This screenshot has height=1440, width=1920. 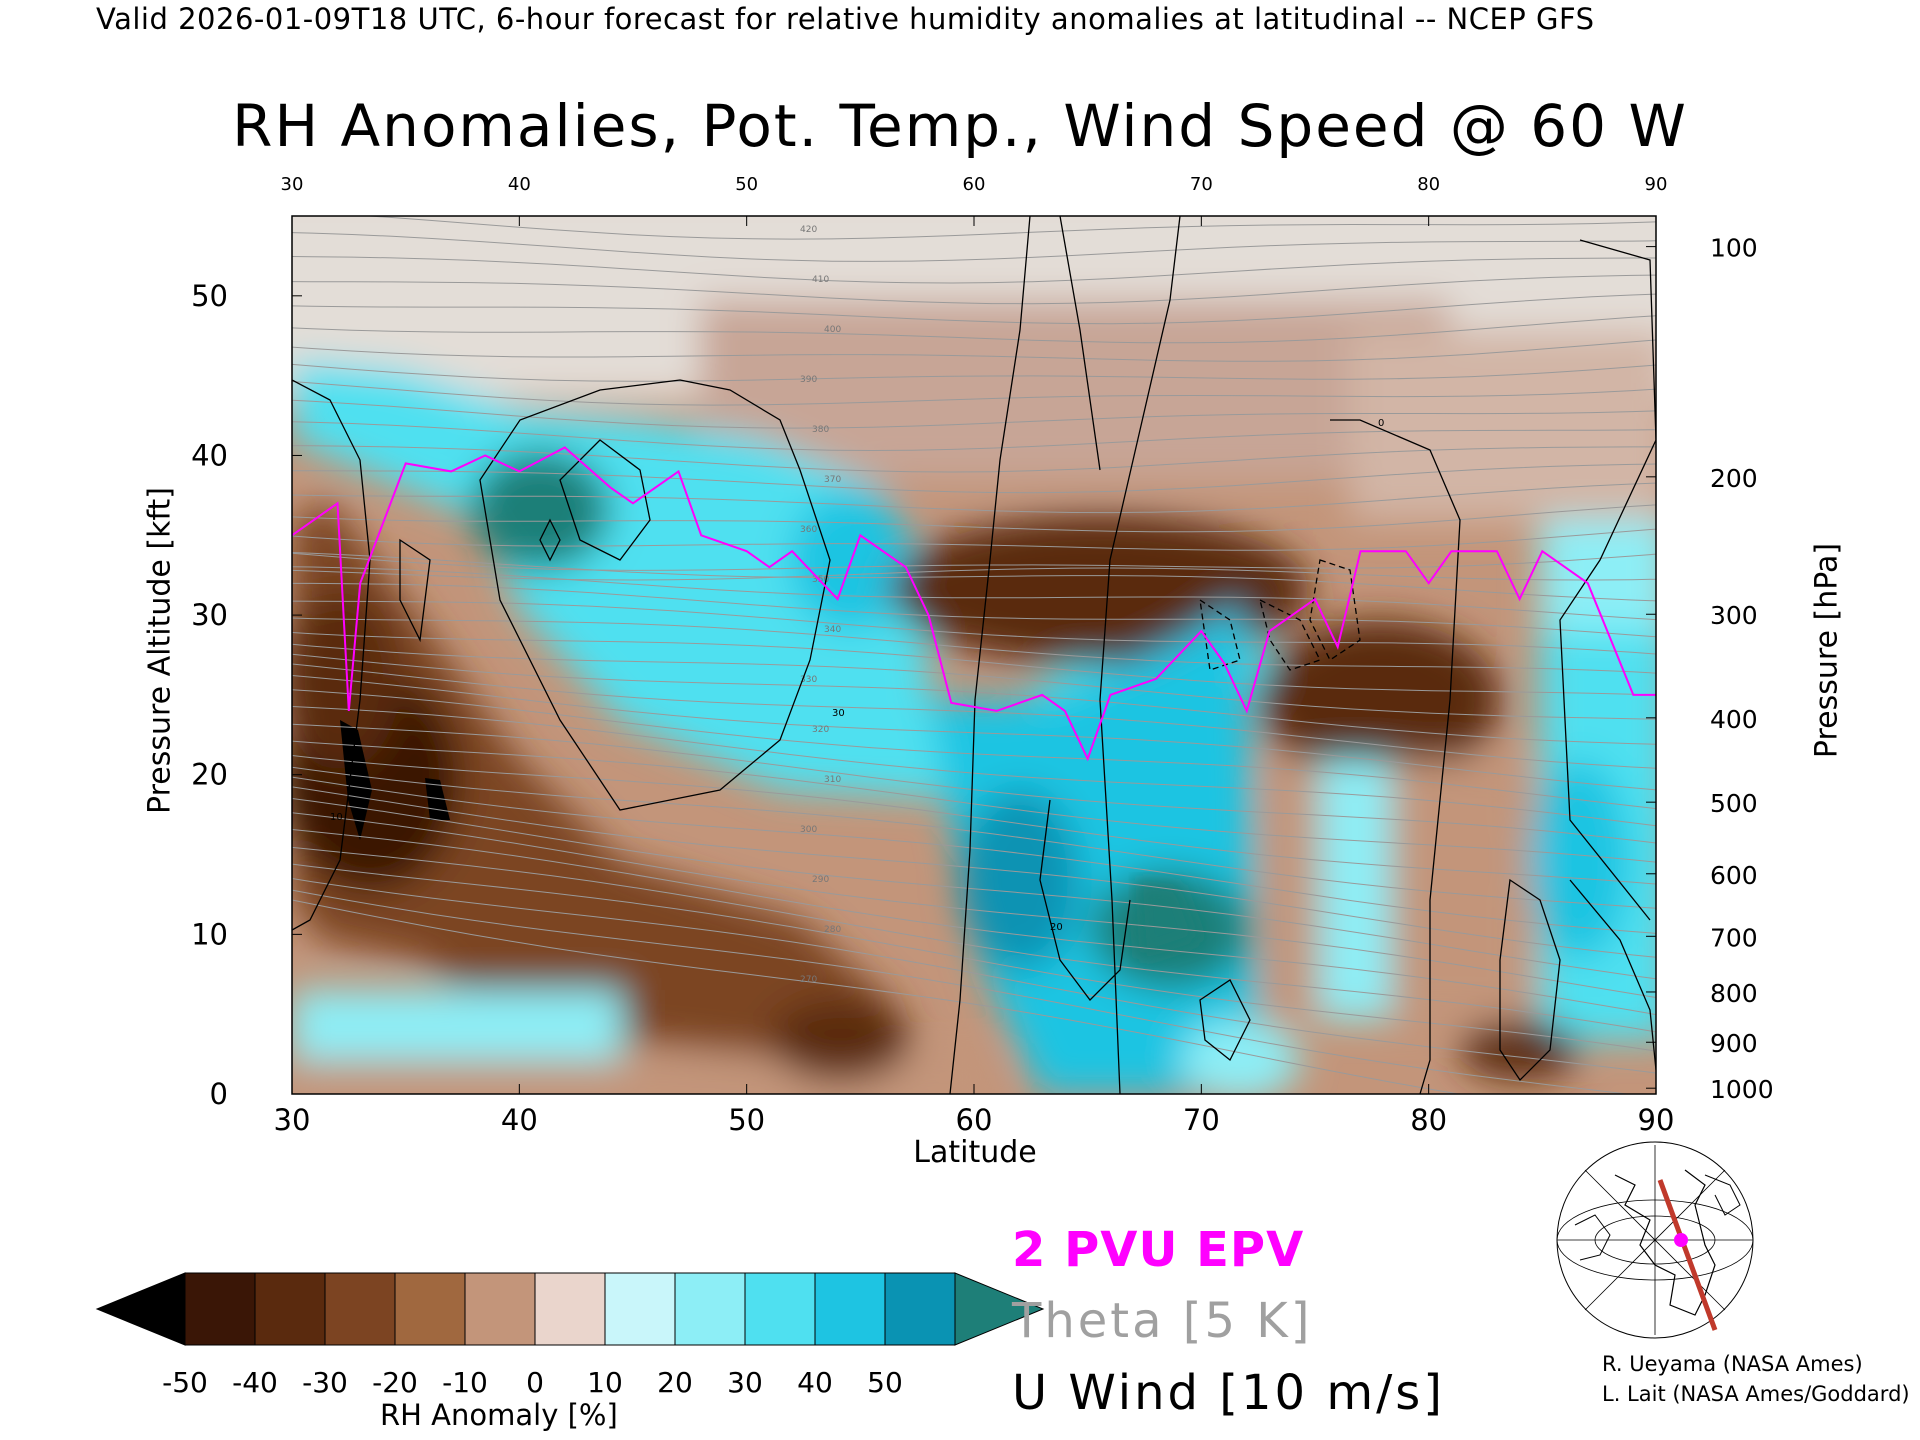 What do you see at coordinates (209, 775) in the screenshot?
I see `y-tick-label: 20` at bounding box center [209, 775].